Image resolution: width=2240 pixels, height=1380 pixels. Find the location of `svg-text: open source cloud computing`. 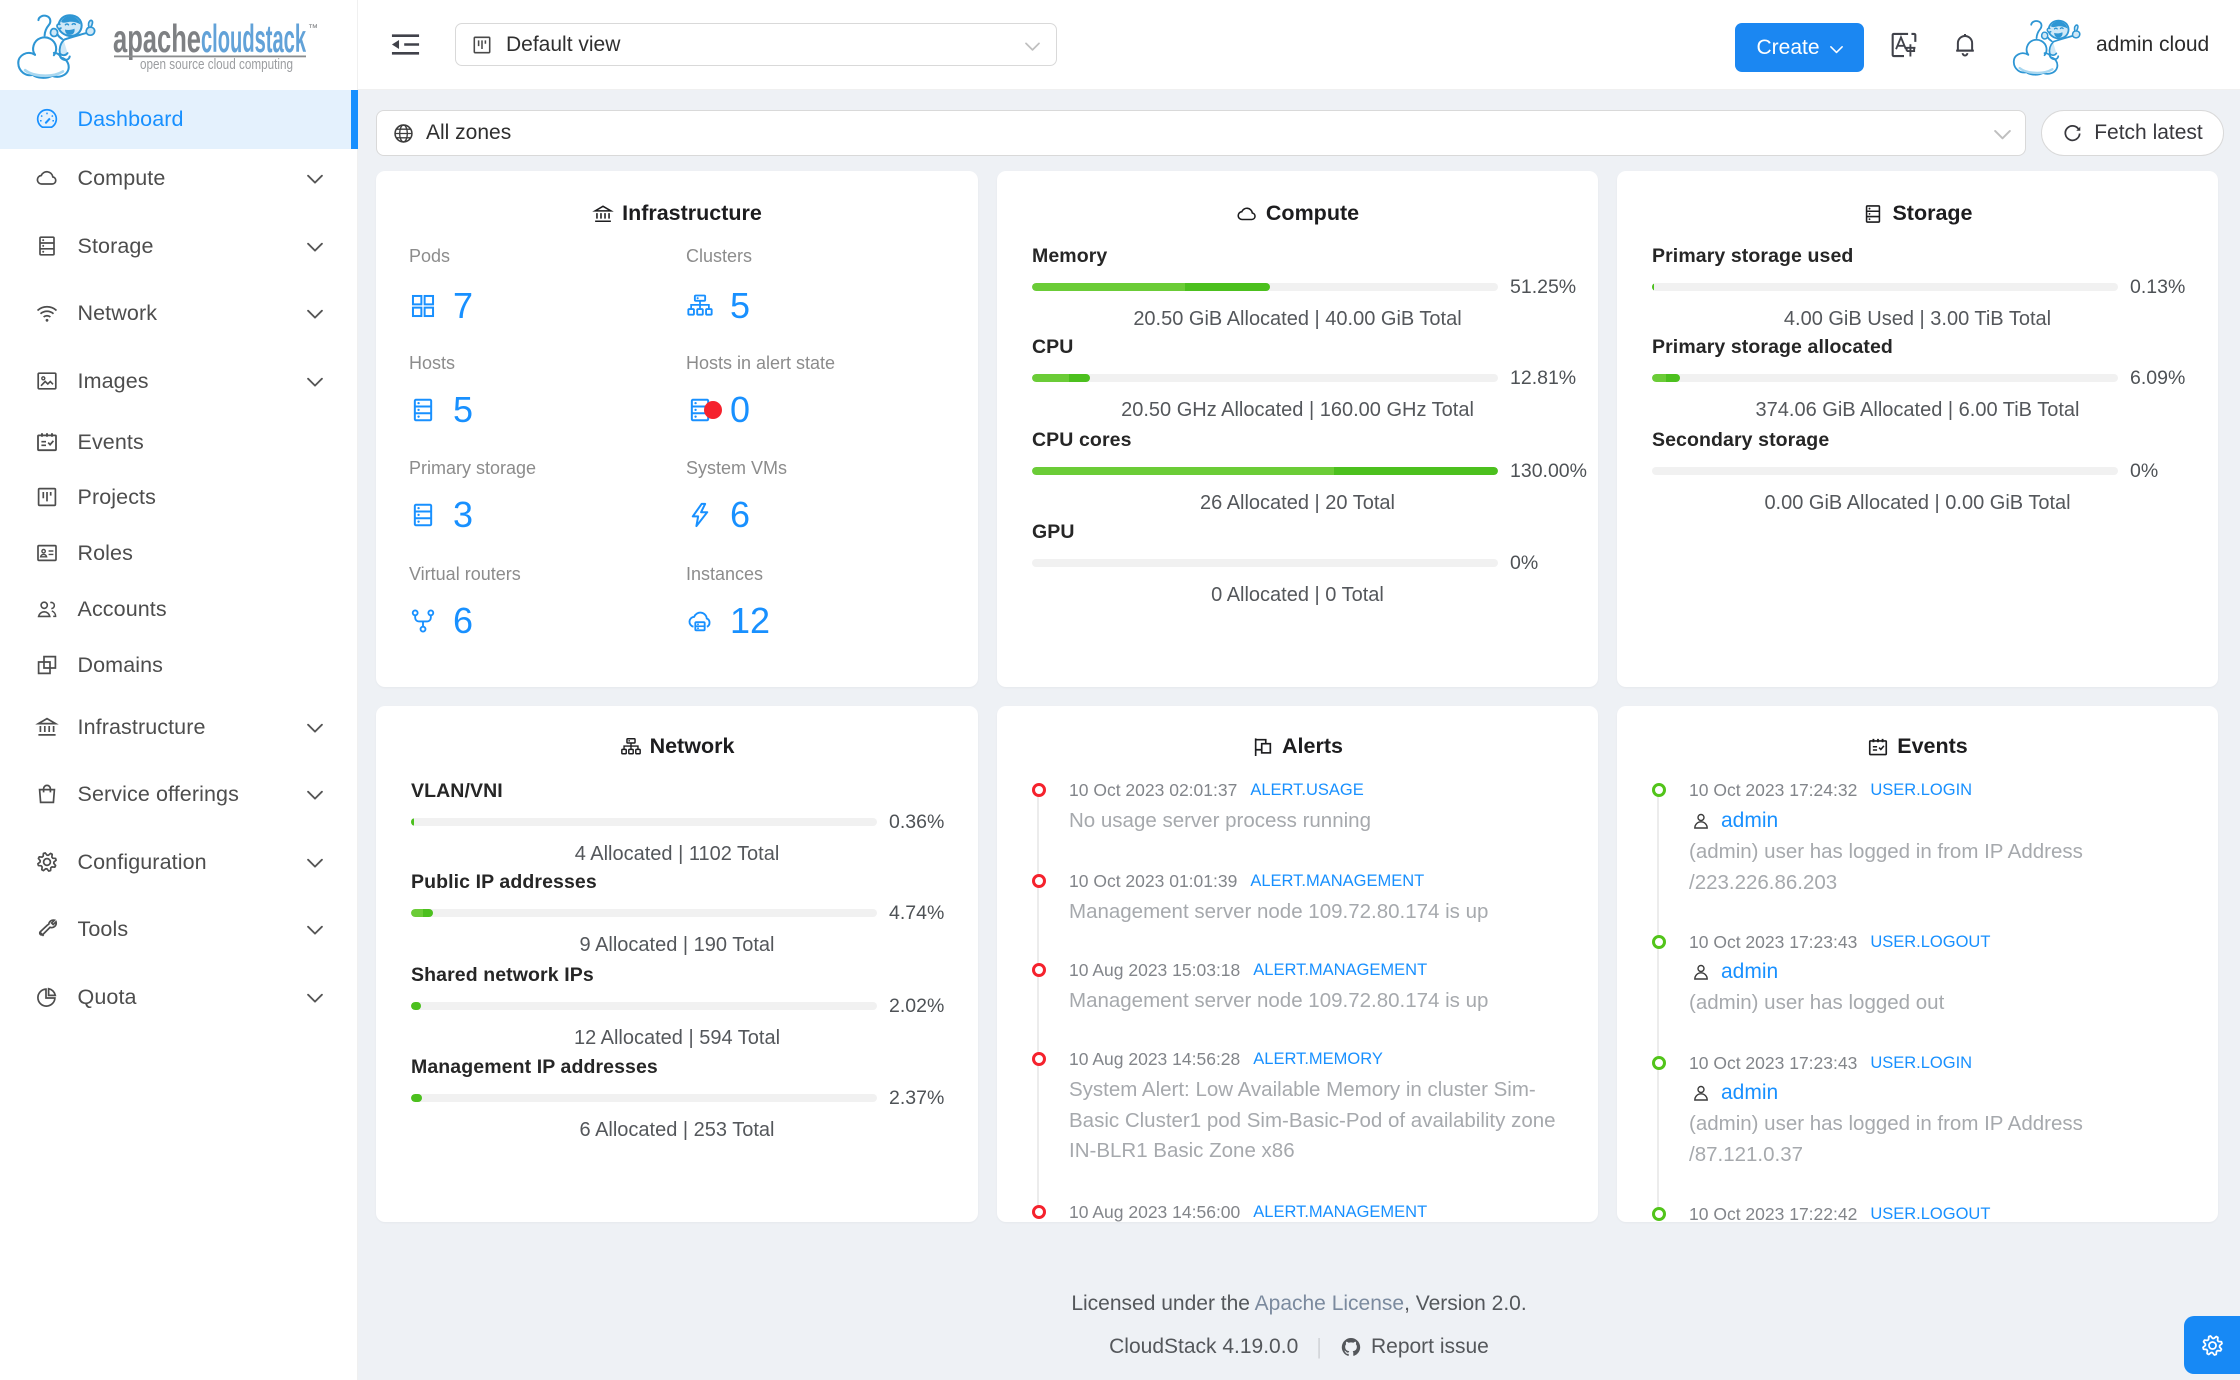

svg-text: open source cloud computing is located at coordinates (216, 65).